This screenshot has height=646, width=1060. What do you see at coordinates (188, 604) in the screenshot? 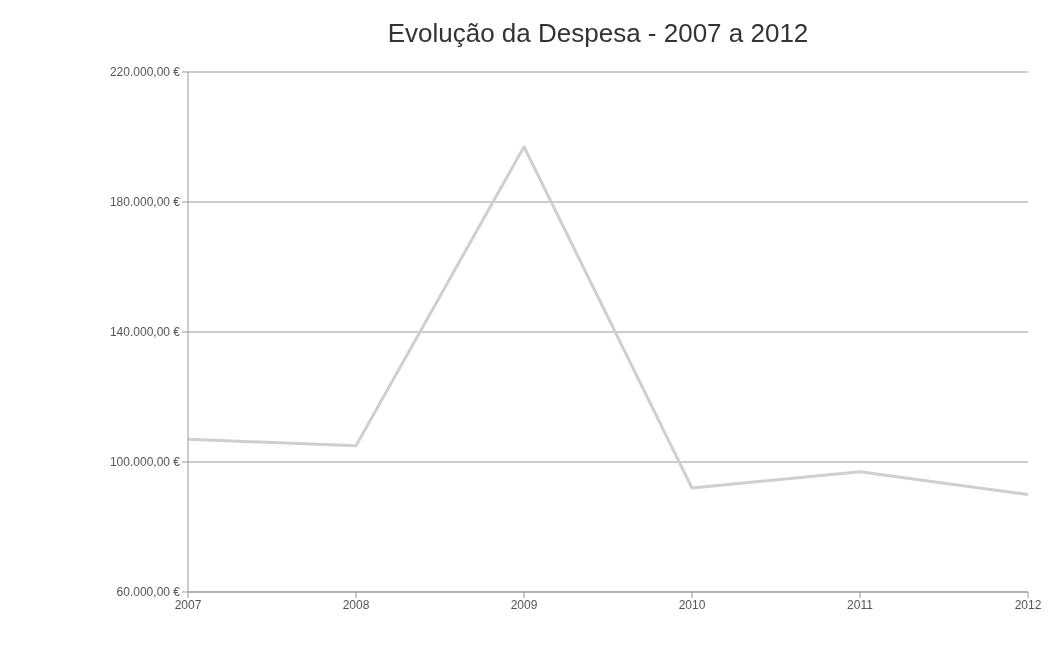
I see `x-tick-label: 2007` at bounding box center [188, 604].